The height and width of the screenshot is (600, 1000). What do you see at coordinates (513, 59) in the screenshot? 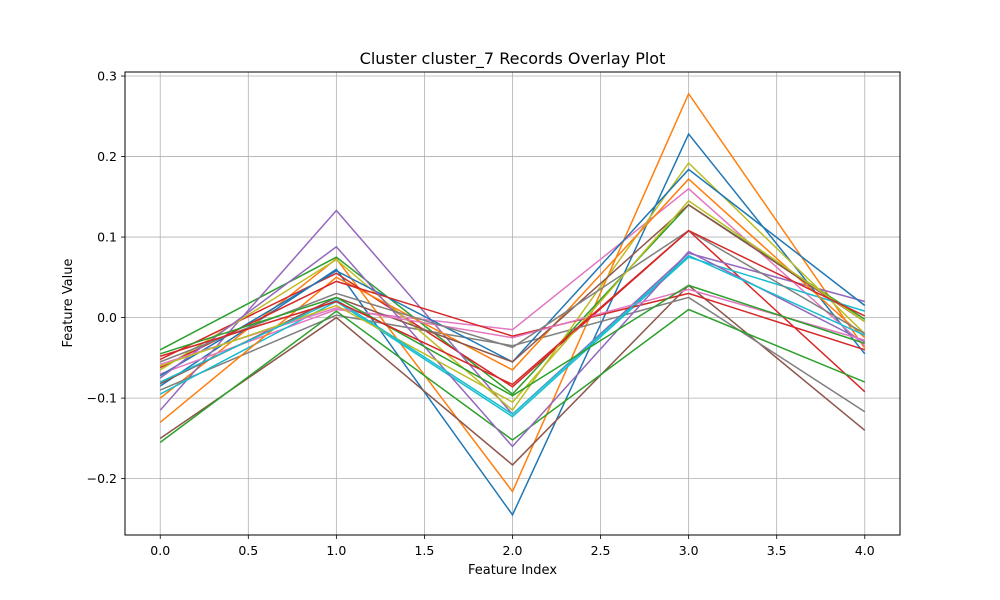
I see `chart-title: Cluster cluster_7 Records Overlay Plot` at bounding box center [513, 59].